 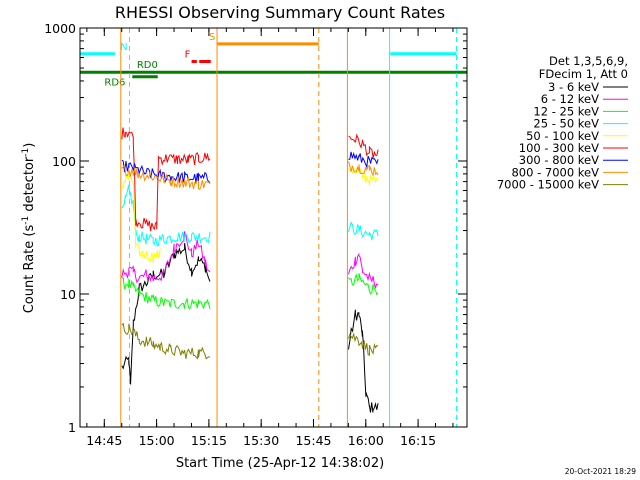 What do you see at coordinates (147, 65) in the screenshot?
I see `flag-label-rd0: RD0` at bounding box center [147, 65].